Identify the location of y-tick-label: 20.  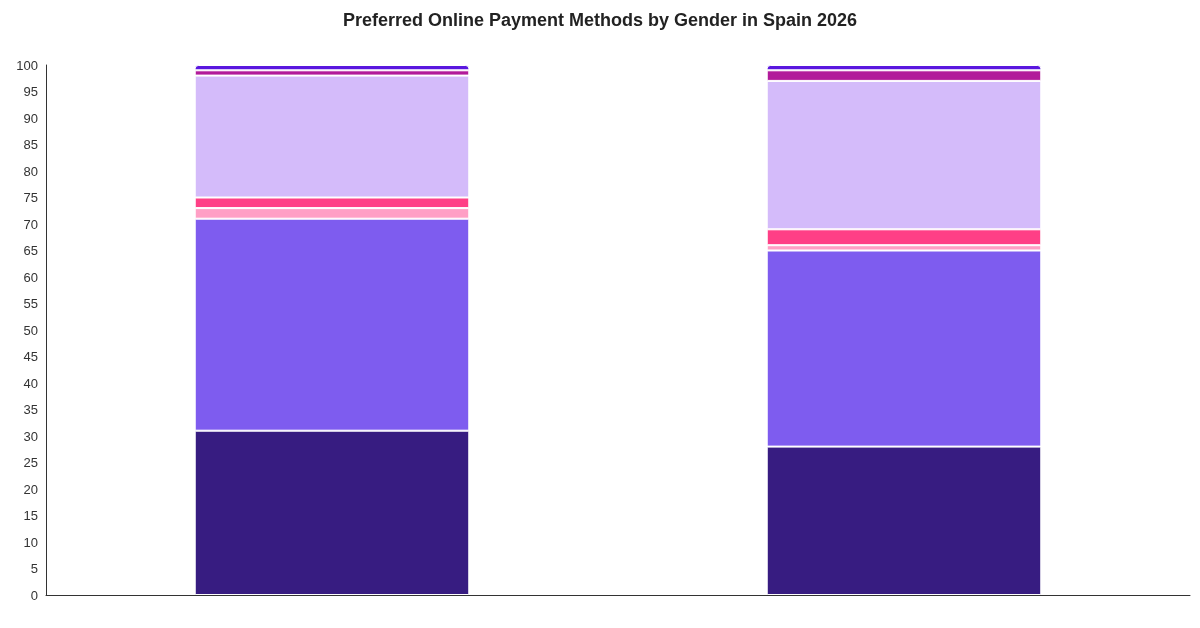
(30, 489).